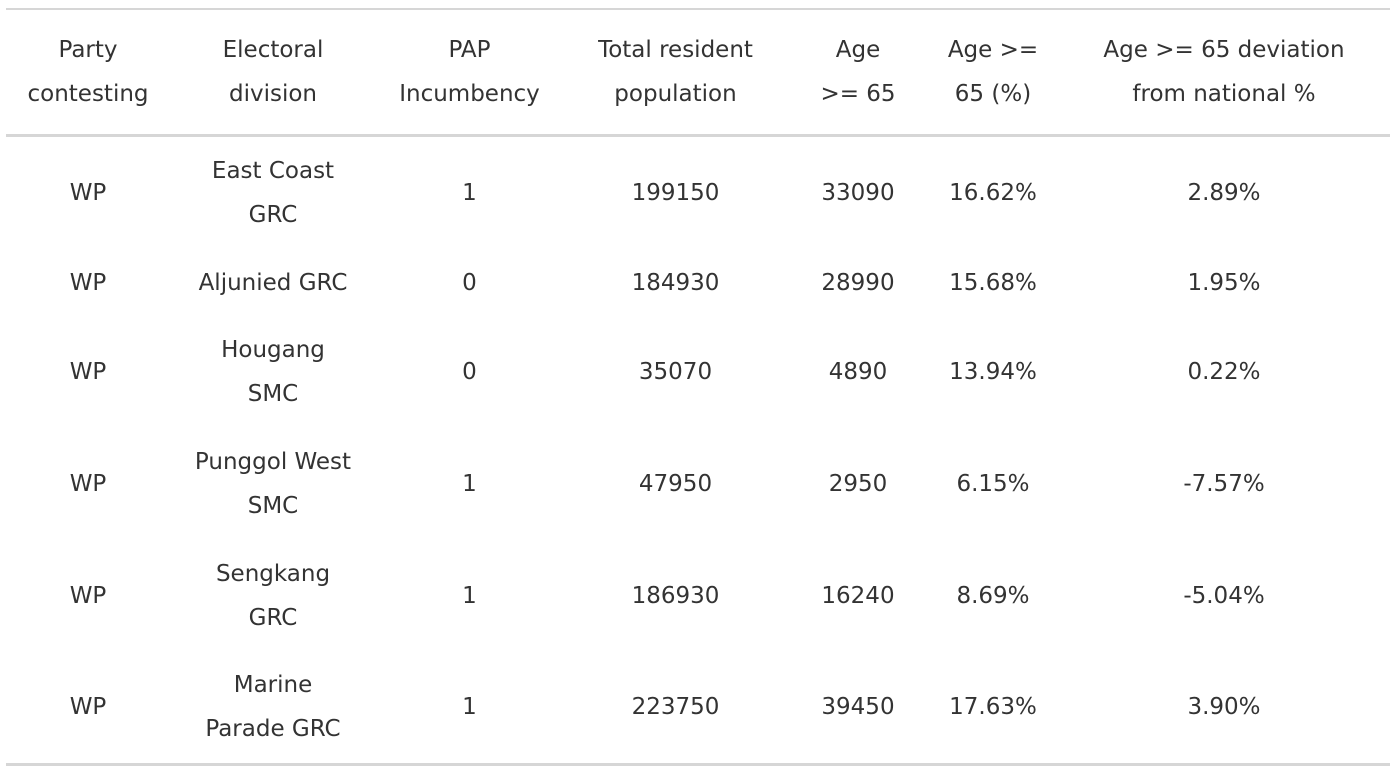 This screenshot has width=1400, height=777. What do you see at coordinates (858, 192) in the screenshot?
I see `cell-age-65: 33090` at bounding box center [858, 192].